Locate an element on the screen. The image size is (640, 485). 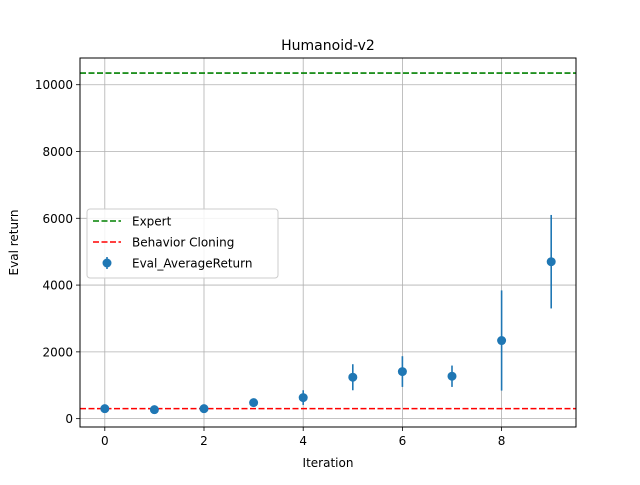
x-tick-label: 4 is located at coordinates (303, 441).